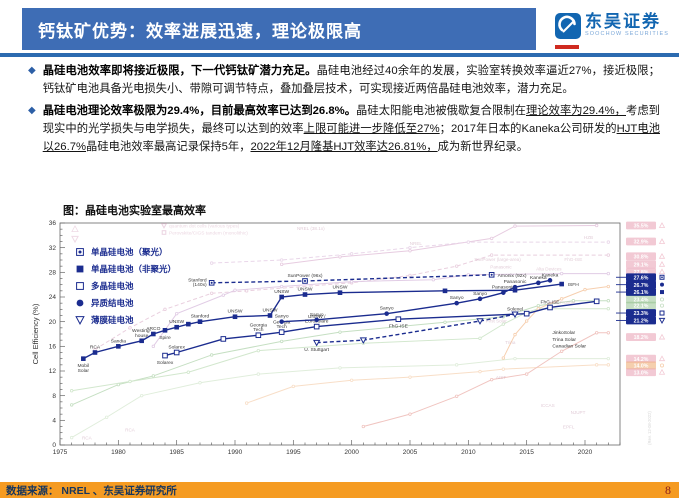  What do you see at coordinates (53, 223) in the screenshot?
I see `svg-text: 36` at bounding box center [53, 223].